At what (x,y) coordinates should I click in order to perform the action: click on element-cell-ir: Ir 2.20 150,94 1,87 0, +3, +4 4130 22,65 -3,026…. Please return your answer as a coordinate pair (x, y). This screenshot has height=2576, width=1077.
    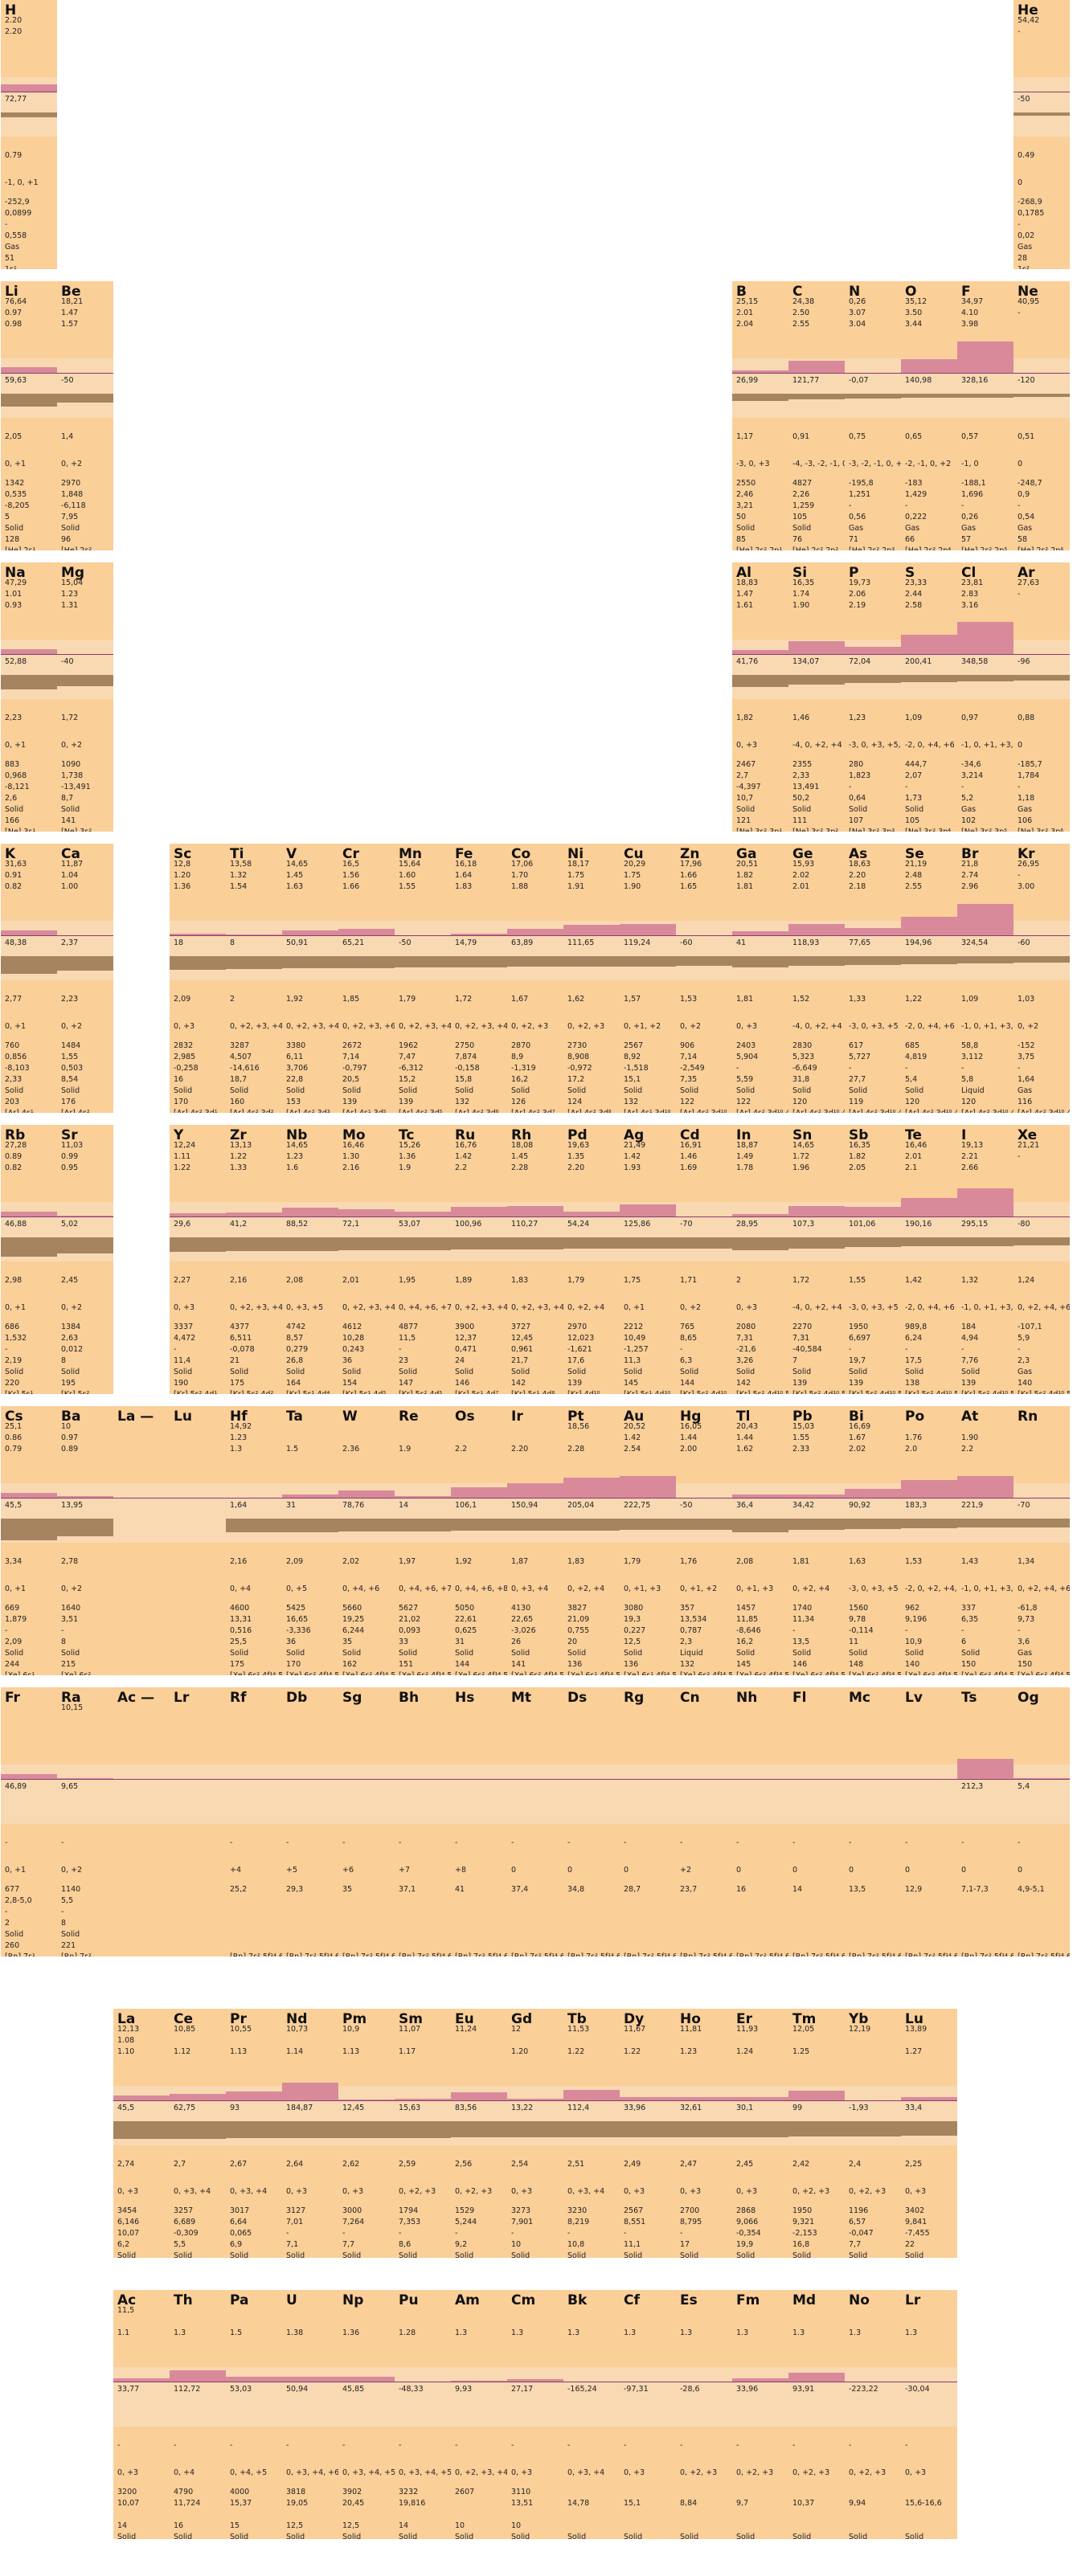
    Looking at the image, I should click on (535, 1540).